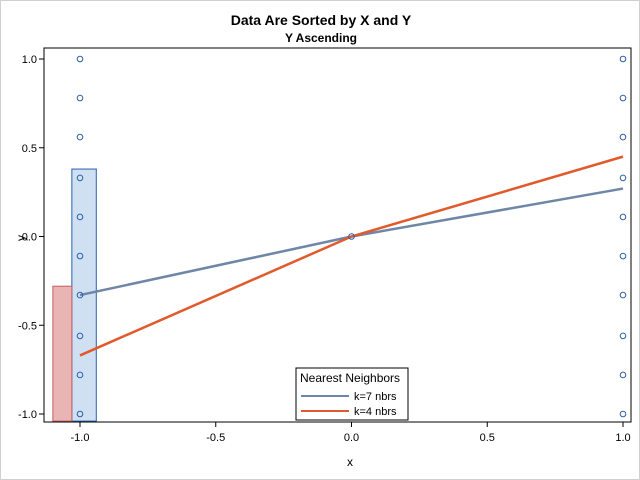 The image size is (640, 480). I want to click on x-axis-ticks: -1.0 -0.5 0.0 0.5 1.0, so click(351, 433).